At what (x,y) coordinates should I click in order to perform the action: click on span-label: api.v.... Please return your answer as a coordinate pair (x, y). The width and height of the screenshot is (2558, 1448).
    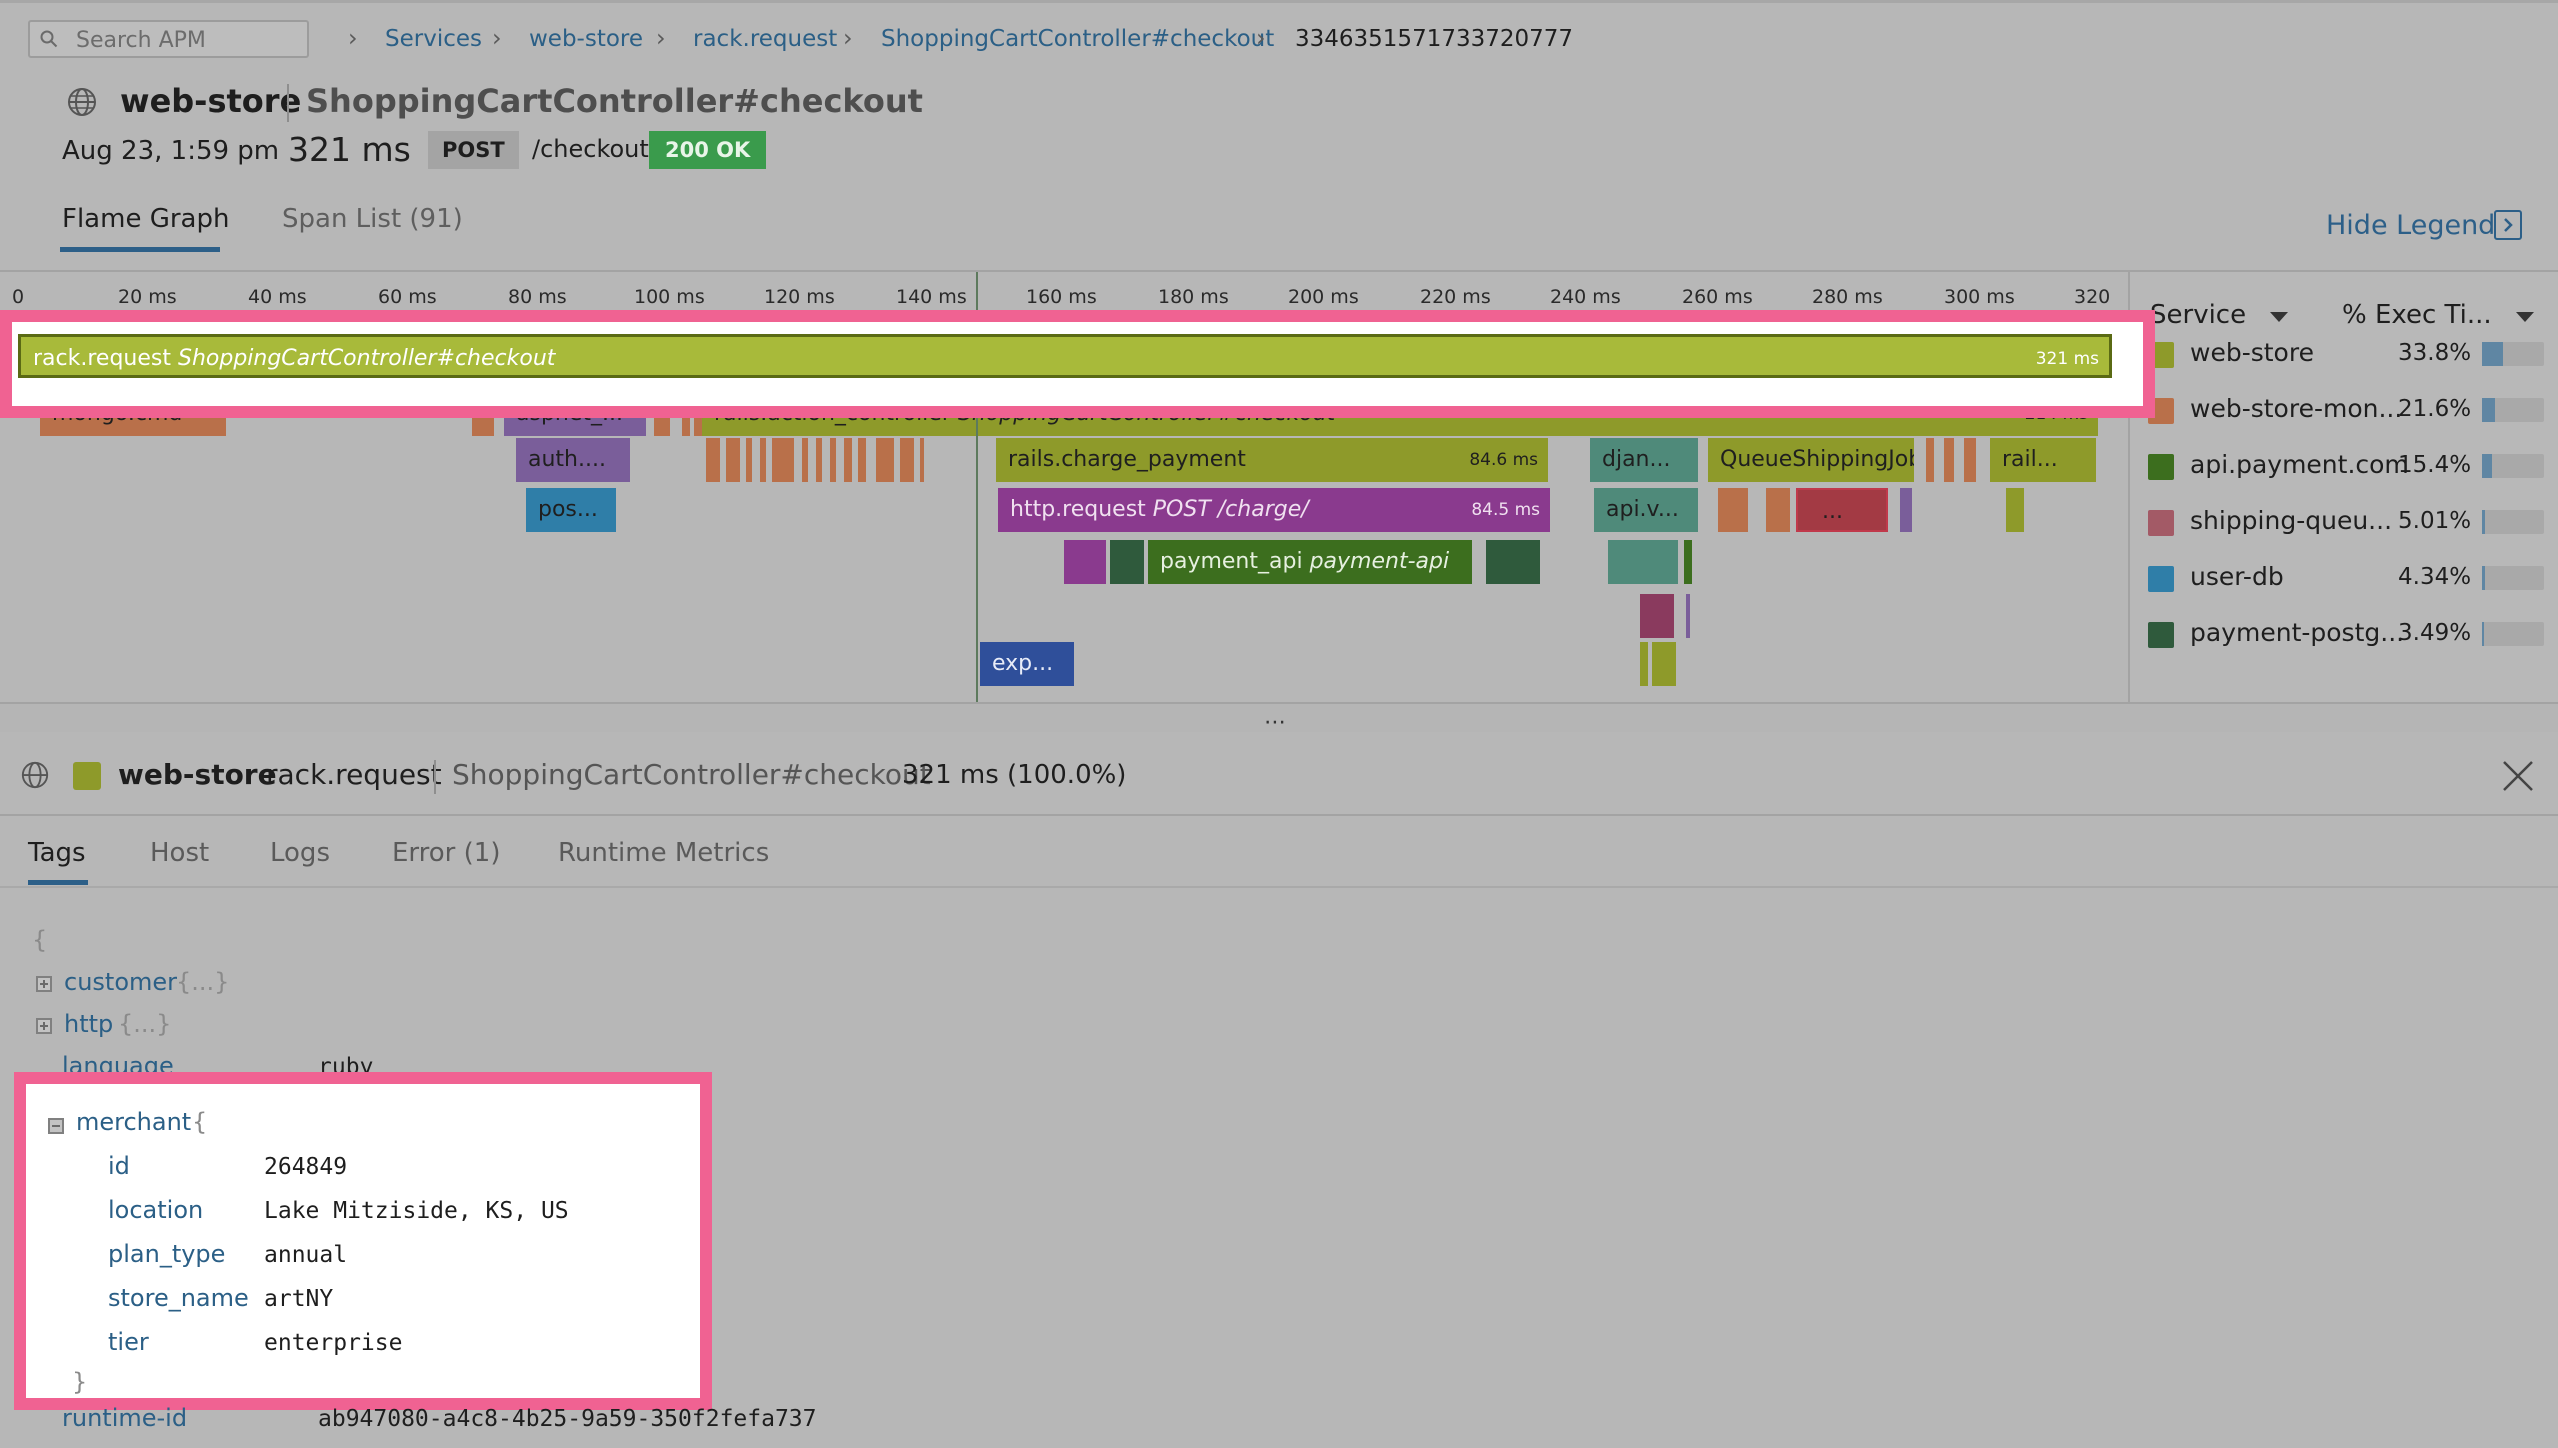
    Looking at the image, I should click on (1642, 509).